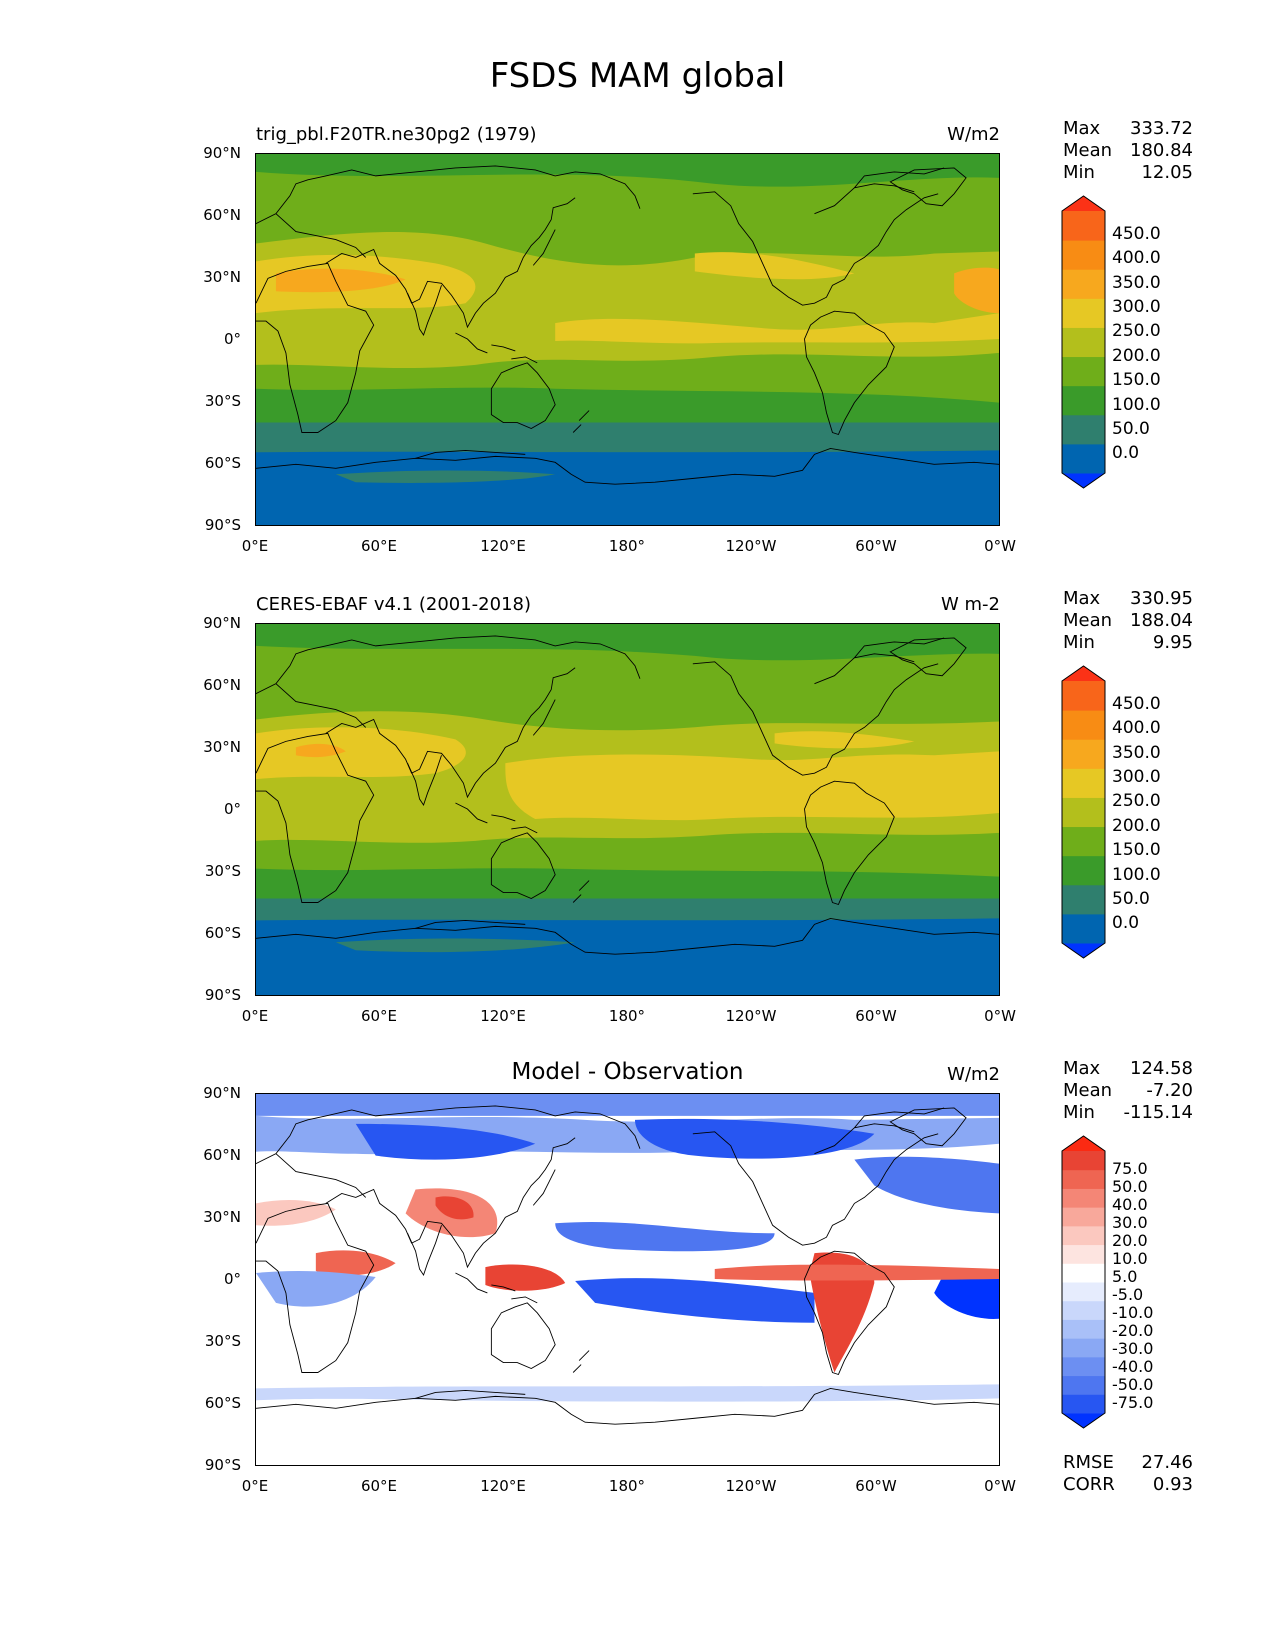 Image resolution: width=1275 pixels, height=1650 pixels. Describe the element at coordinates (973, 134) in the screenshot. I see `panel-units: W/m2` at that location.